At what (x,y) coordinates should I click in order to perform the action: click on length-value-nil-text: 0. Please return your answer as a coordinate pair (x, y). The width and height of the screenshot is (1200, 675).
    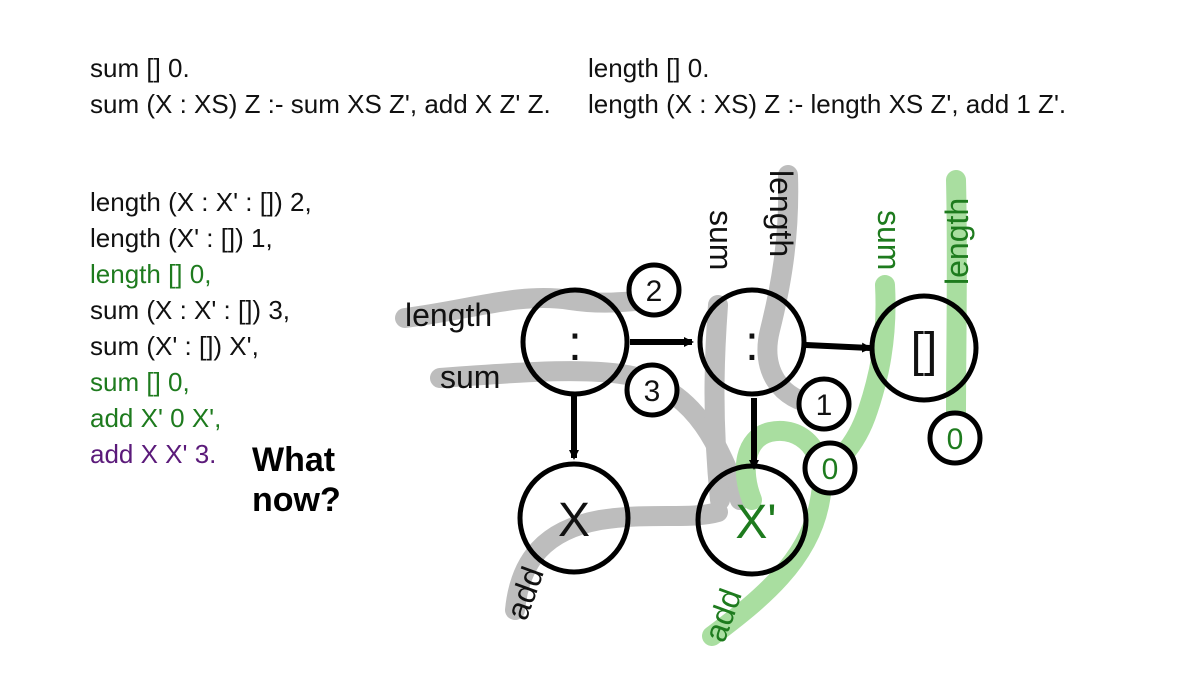
    Looking at the image, I should click on (955, 439).